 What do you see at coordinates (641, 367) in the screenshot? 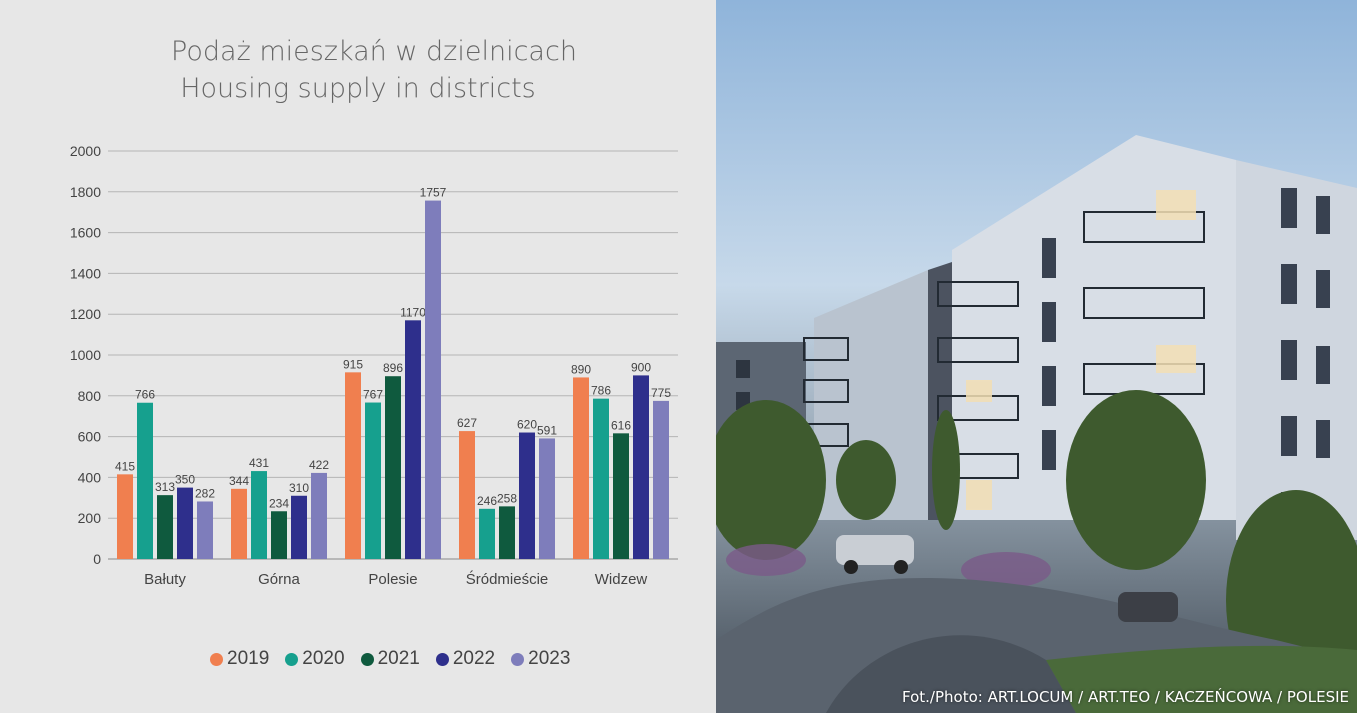
I see `data-label: 900` at bounding box center [641, 367].